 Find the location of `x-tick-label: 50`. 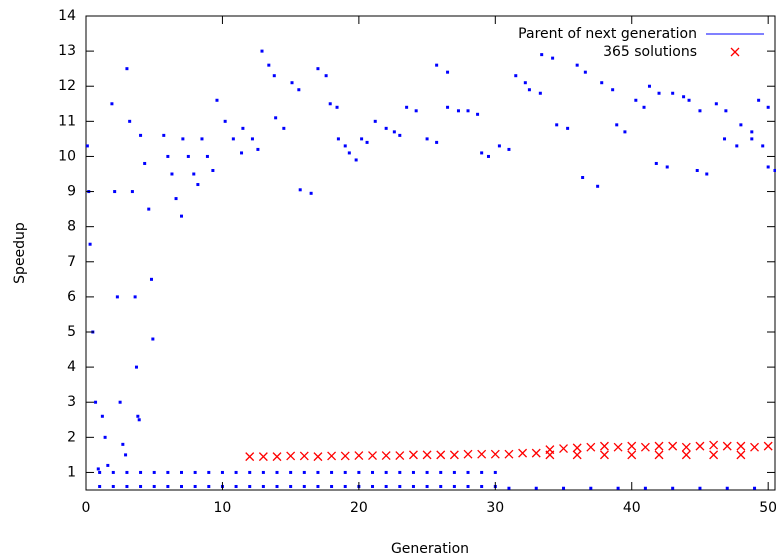

x-tick-label: 50 is located at coordinates (767, 508).